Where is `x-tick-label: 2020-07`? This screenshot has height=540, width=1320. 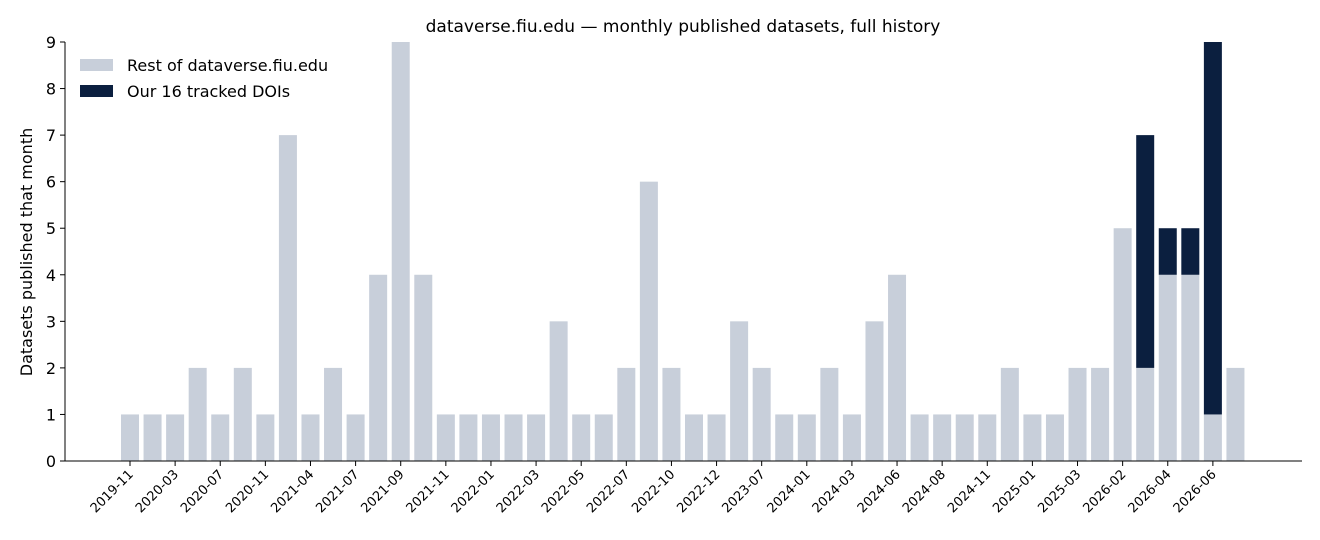
x-tick-label: 2020-07 is located at coordinates (202, 491).